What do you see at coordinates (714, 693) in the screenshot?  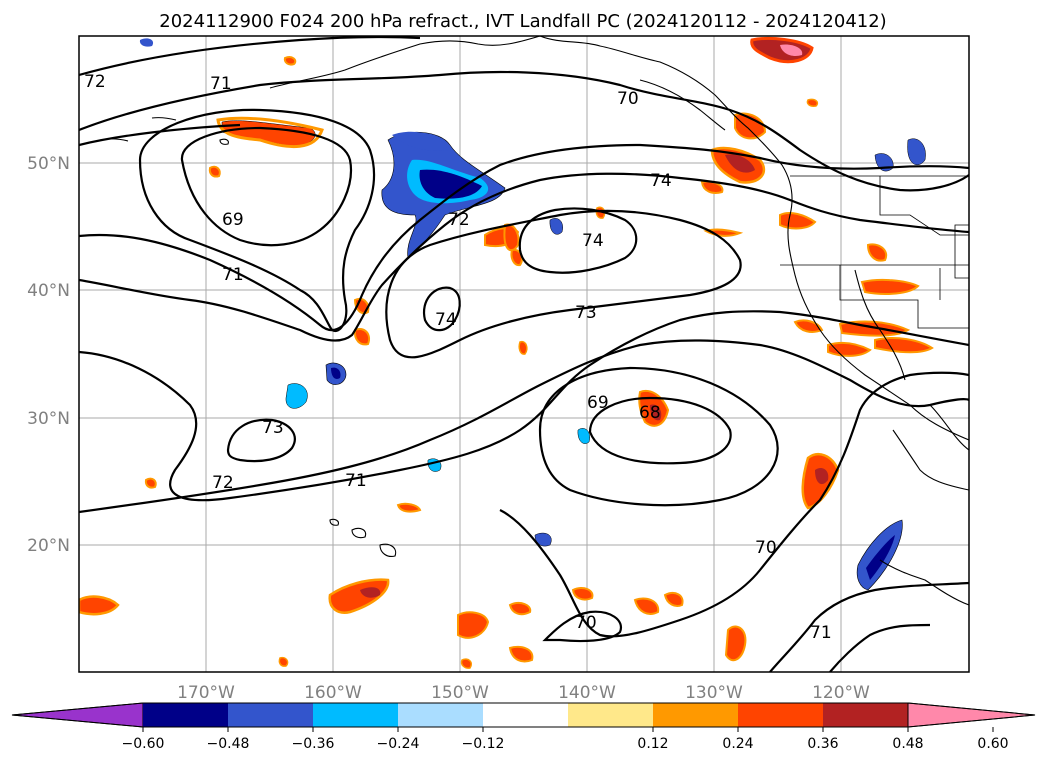 I see `lon-label: 130°W` at bounding box center [714, 693].